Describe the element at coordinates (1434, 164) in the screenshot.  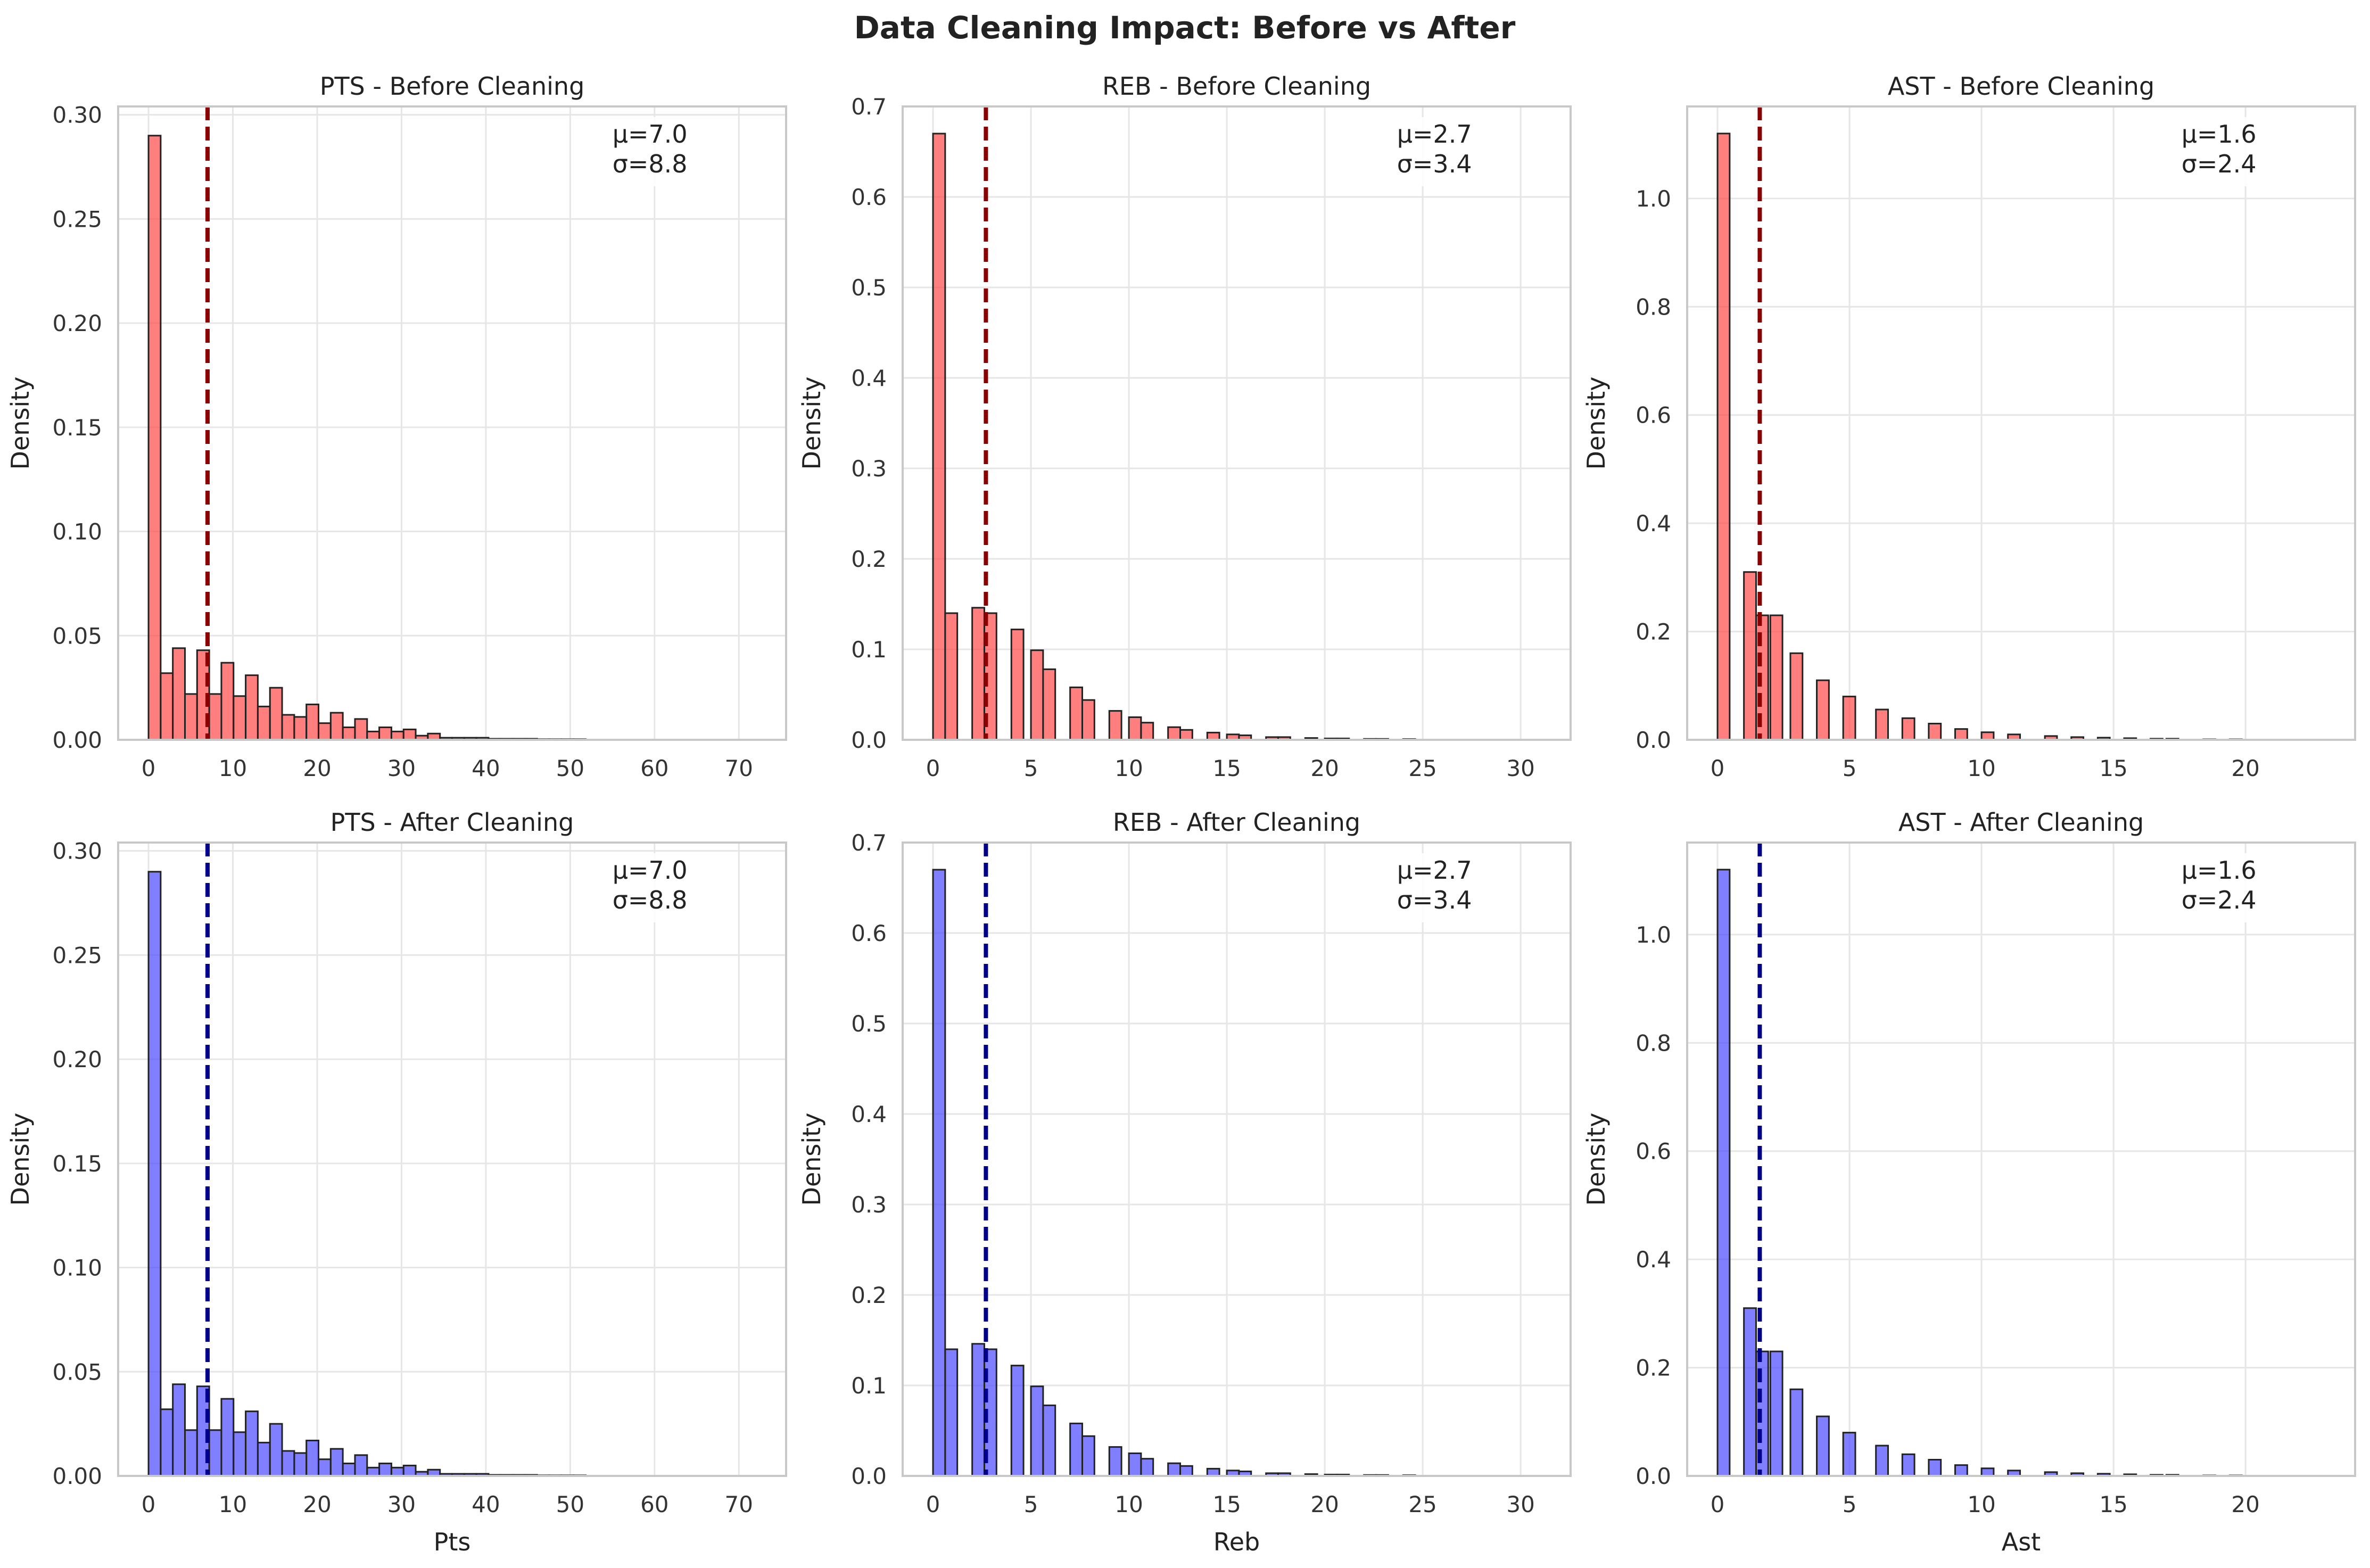
I see `std-annotation: σ=3.4` at that location.